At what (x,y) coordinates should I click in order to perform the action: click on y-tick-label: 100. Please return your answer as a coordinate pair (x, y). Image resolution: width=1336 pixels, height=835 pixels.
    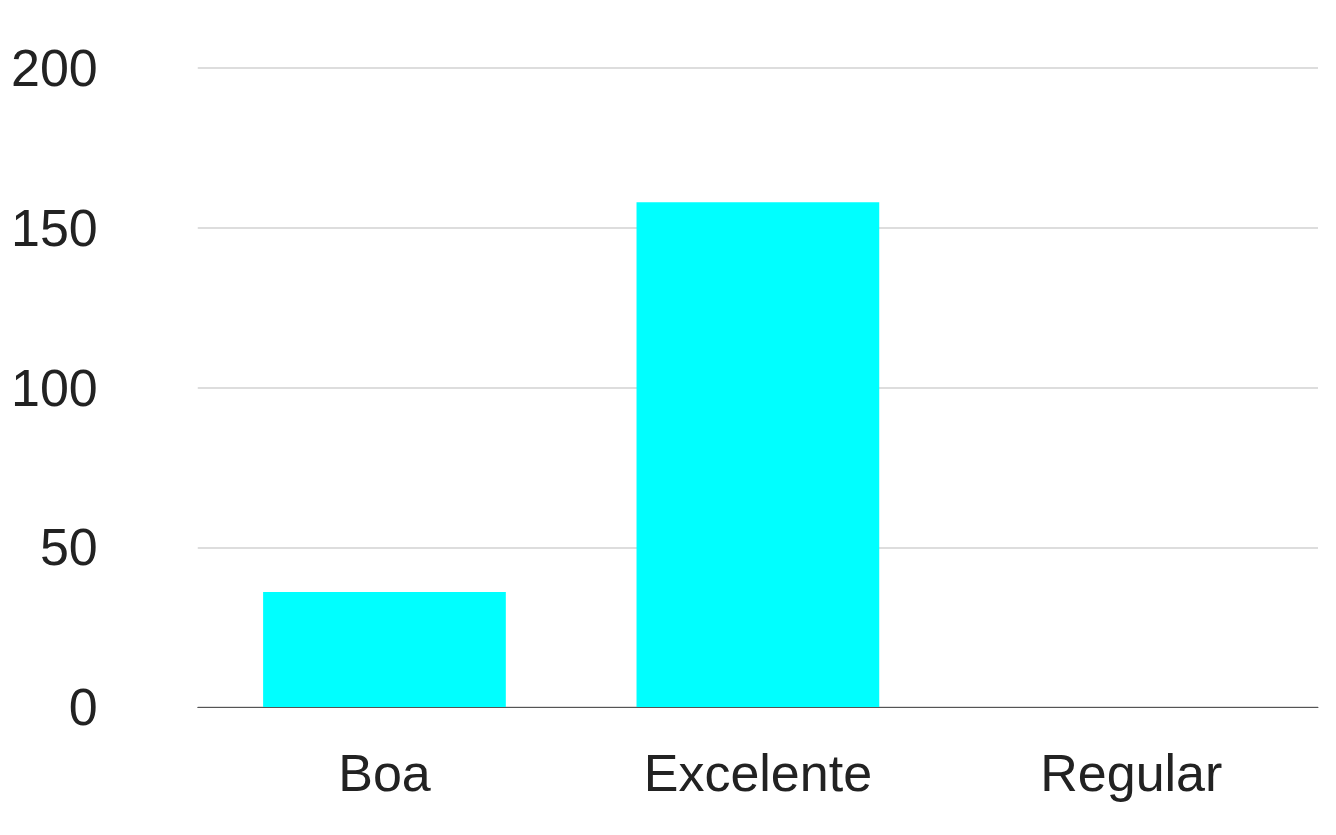
    Looking at the image, I should click on (54, 387).